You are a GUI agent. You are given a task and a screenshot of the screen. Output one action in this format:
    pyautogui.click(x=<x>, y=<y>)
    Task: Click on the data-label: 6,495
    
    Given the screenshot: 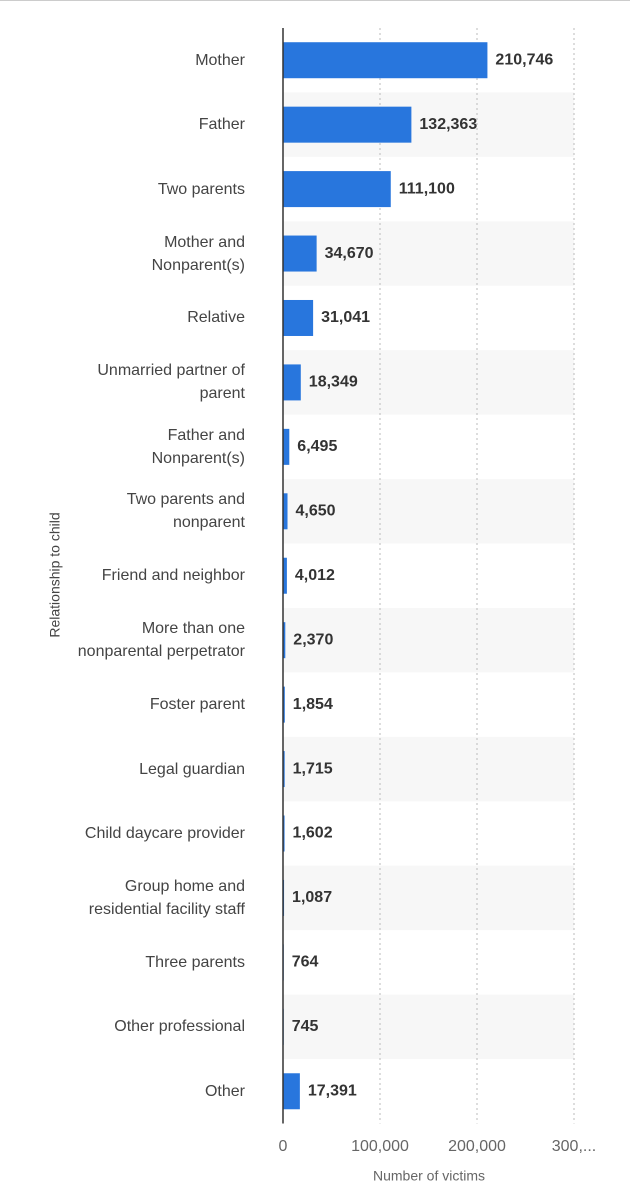 What is the action you would take?
    pyautogui.click(x=317, y=446)
    